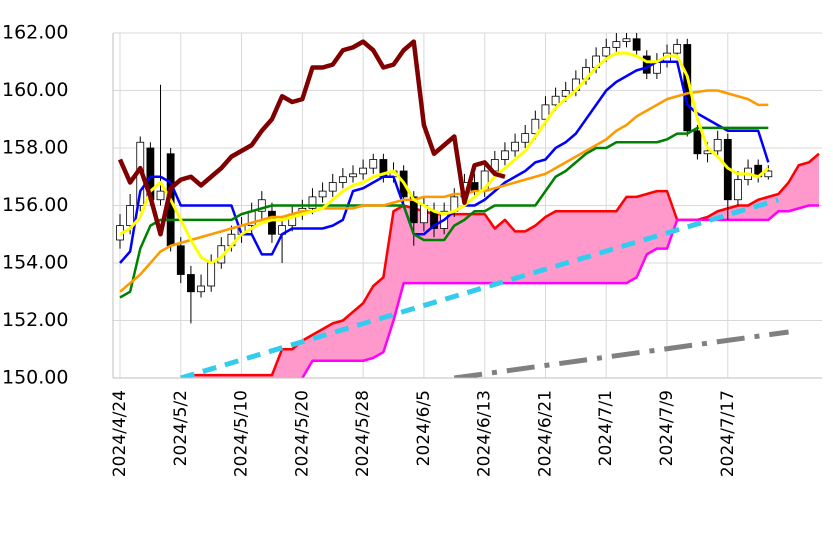 Image resolution: width=833 pixels, height=542 pixels. What do you see at coordinates (35, 148) in the screenshot?
I see `y-tick-label: 158.00` at bounding box center [35, 148].